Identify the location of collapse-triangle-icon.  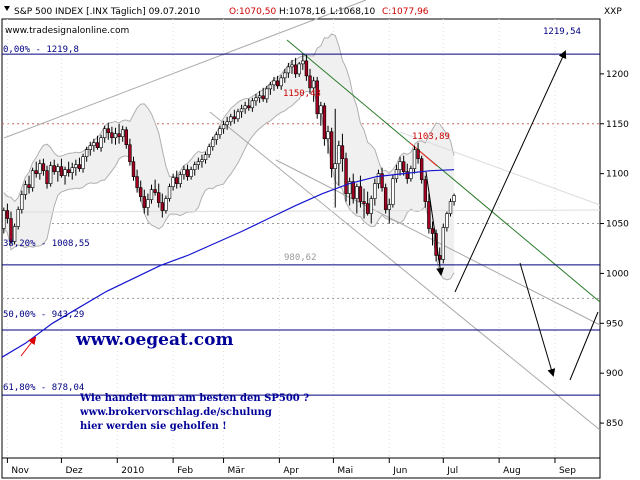
(7, 8).